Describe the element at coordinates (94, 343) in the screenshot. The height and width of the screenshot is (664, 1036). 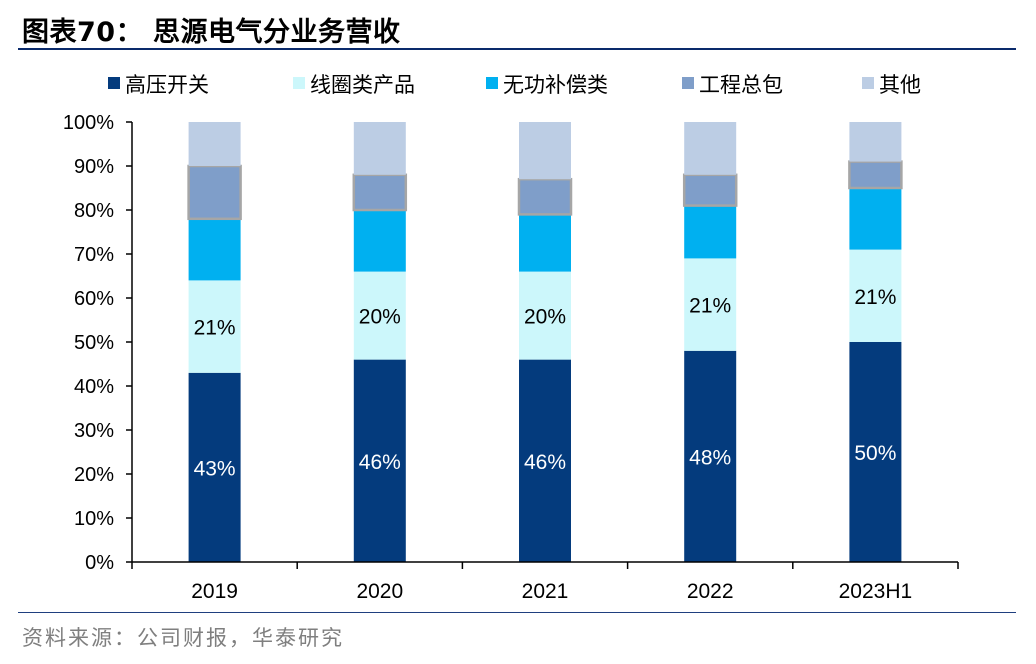
I see `y-tick-label: 50%` at that location.